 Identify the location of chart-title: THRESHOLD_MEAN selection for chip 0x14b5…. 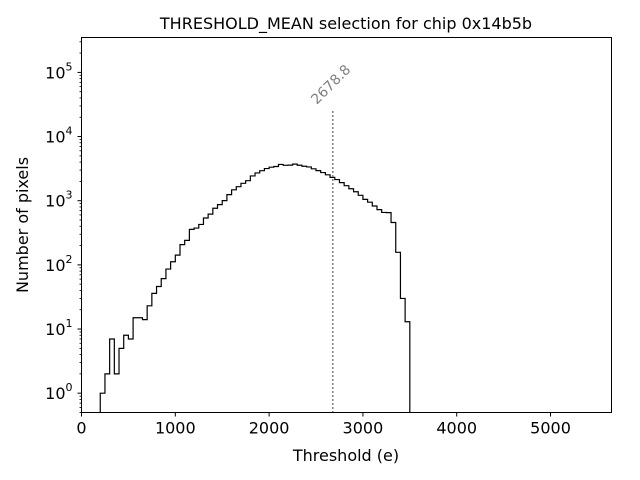
(345, 24).